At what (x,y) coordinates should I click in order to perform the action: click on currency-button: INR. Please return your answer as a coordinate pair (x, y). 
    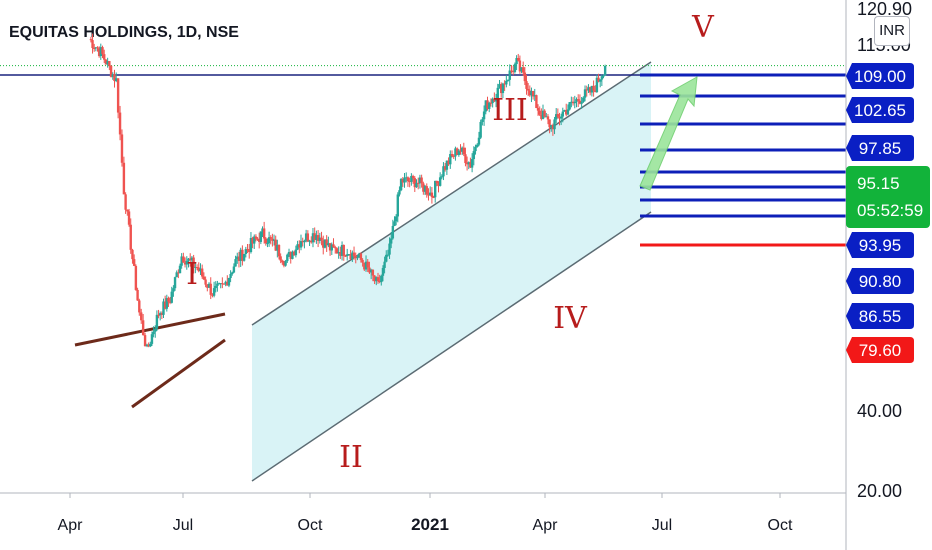
    Looking at the image, I should click on (892, 31).